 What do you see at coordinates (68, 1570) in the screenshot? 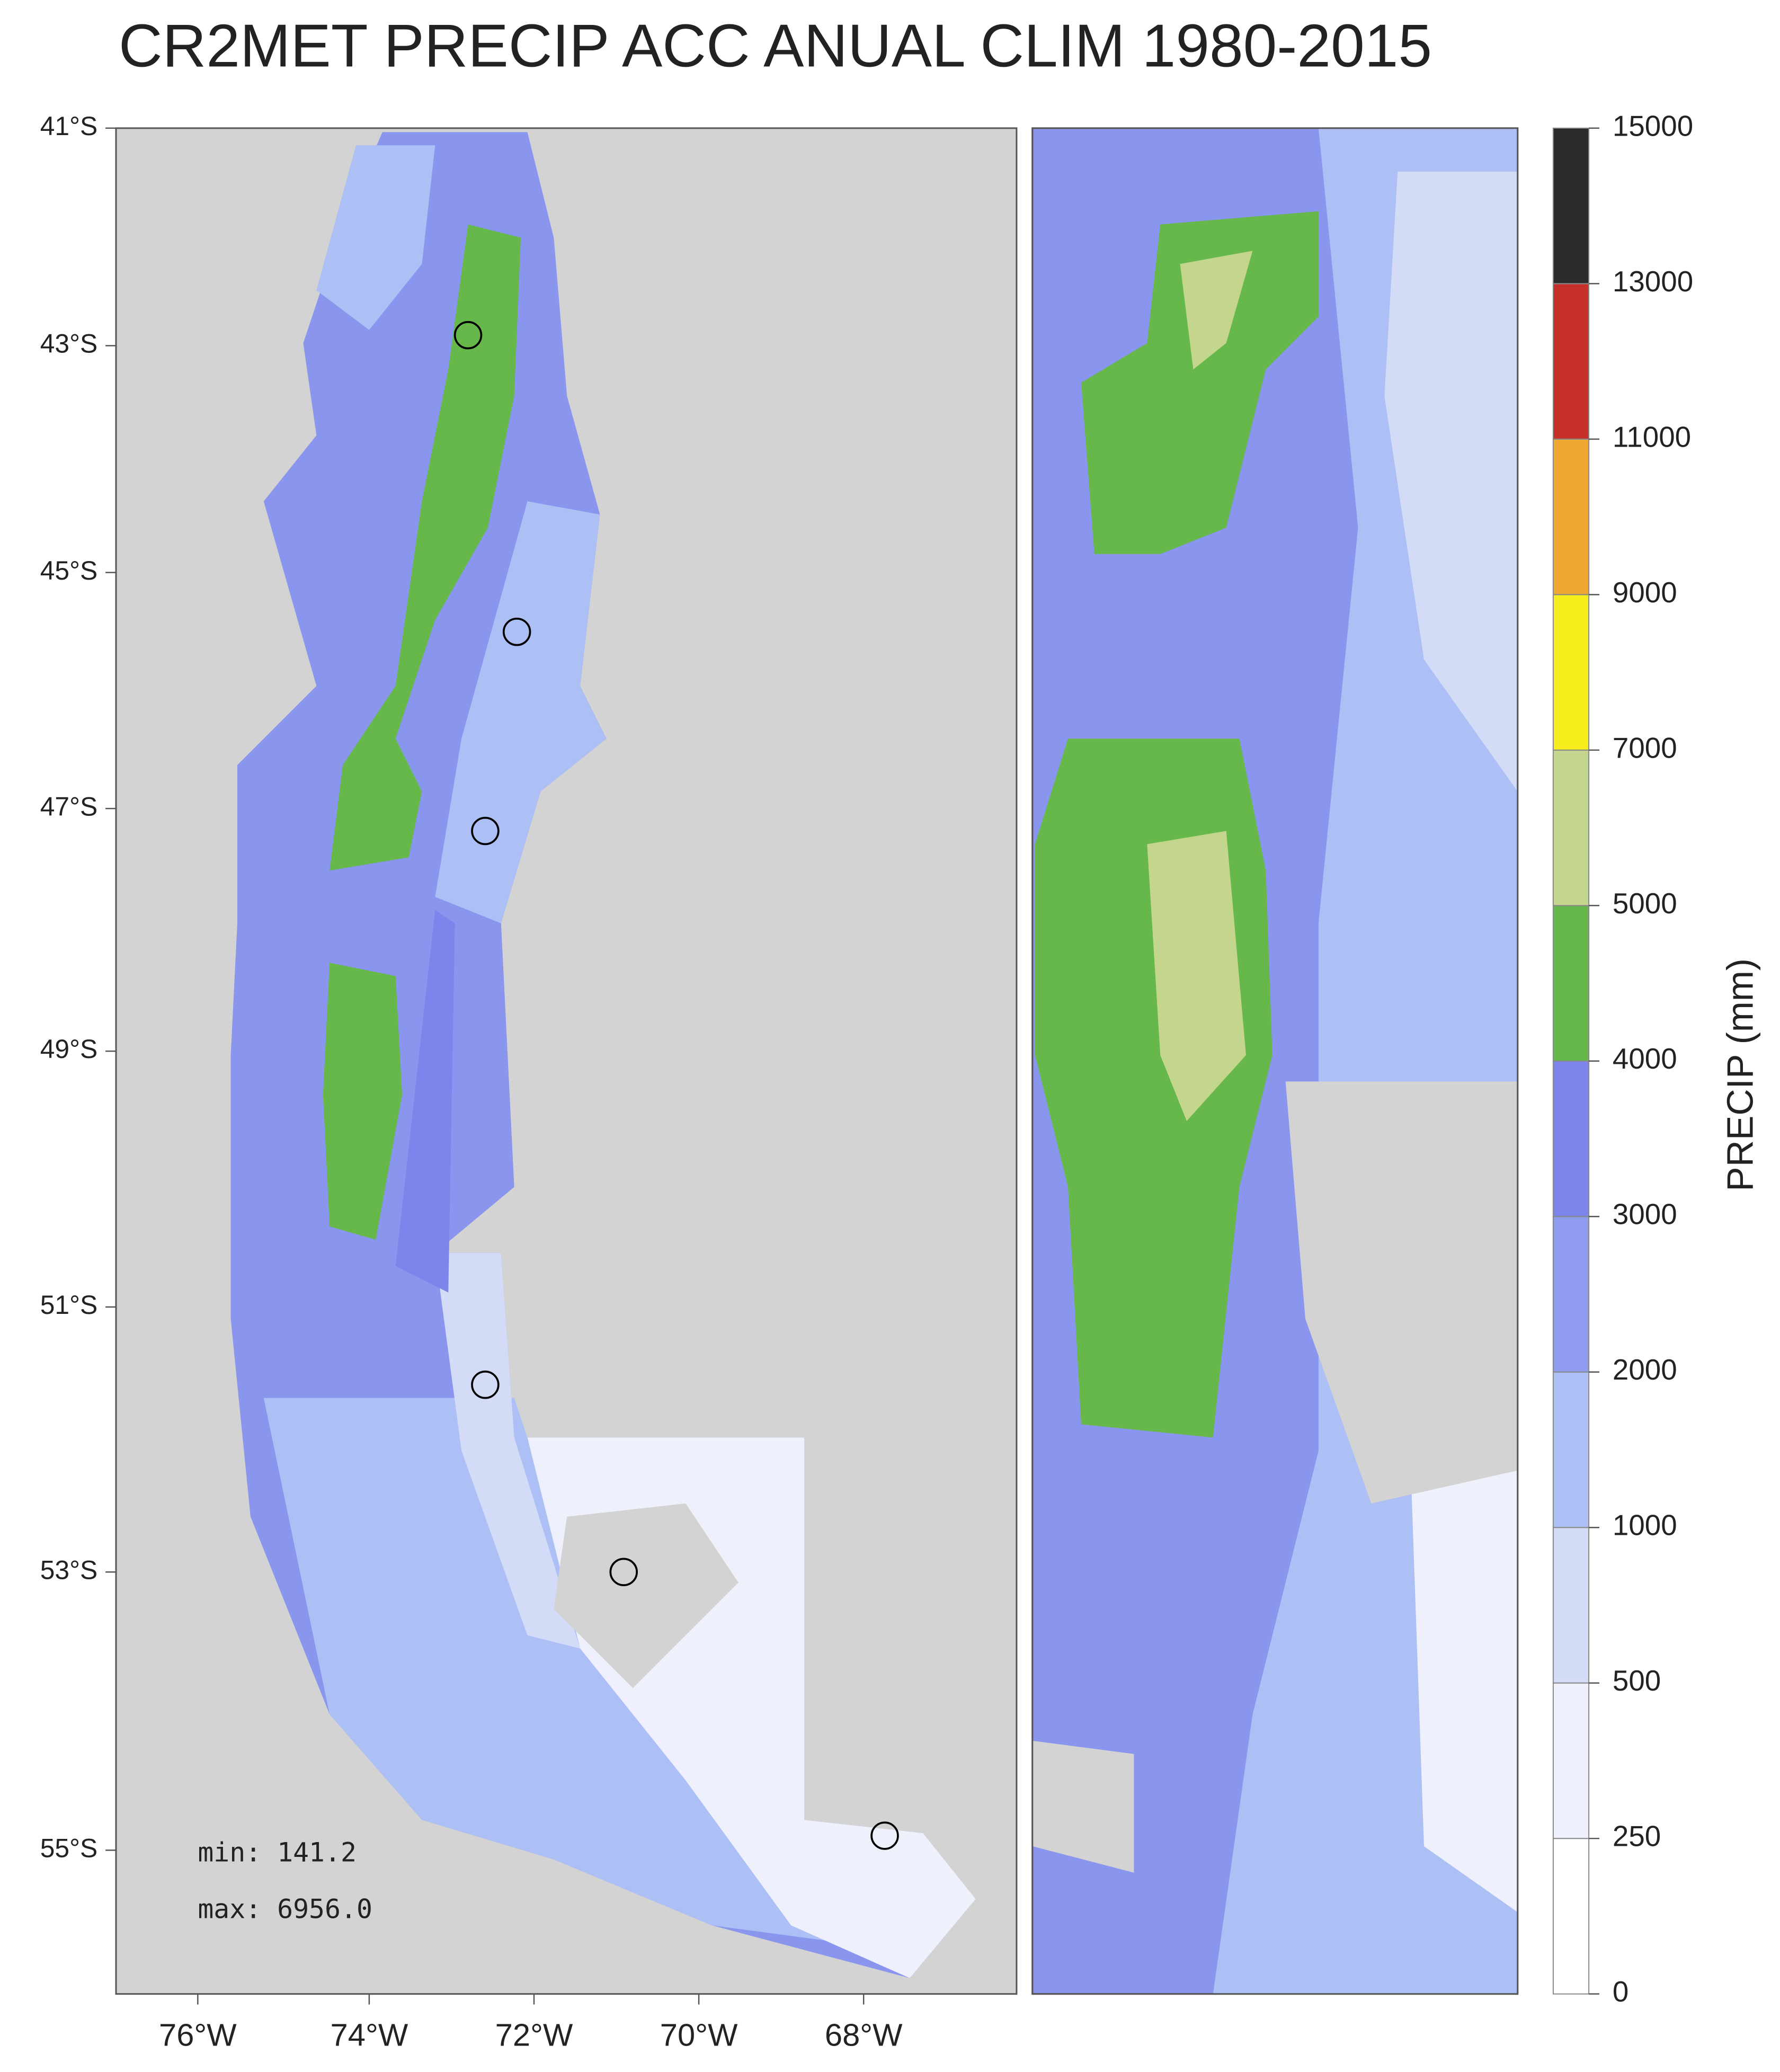
I see `lat-label: 53°S` at bounding box center [68, 1570].